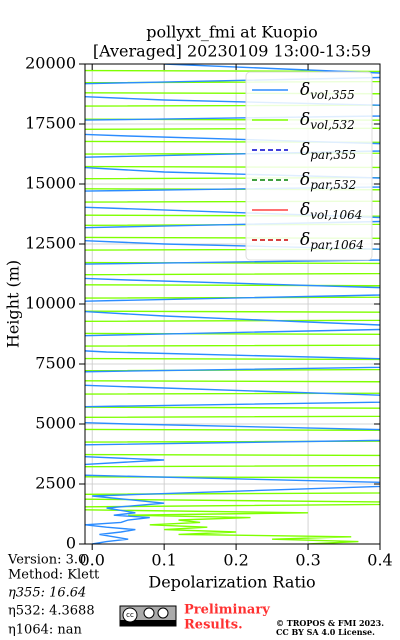 The image size is (400, 640). What do you see at coordinates (51, 611) in the screenshot?
I see `eta-532: η532: 4.3688` at bounding box center [51, 611].